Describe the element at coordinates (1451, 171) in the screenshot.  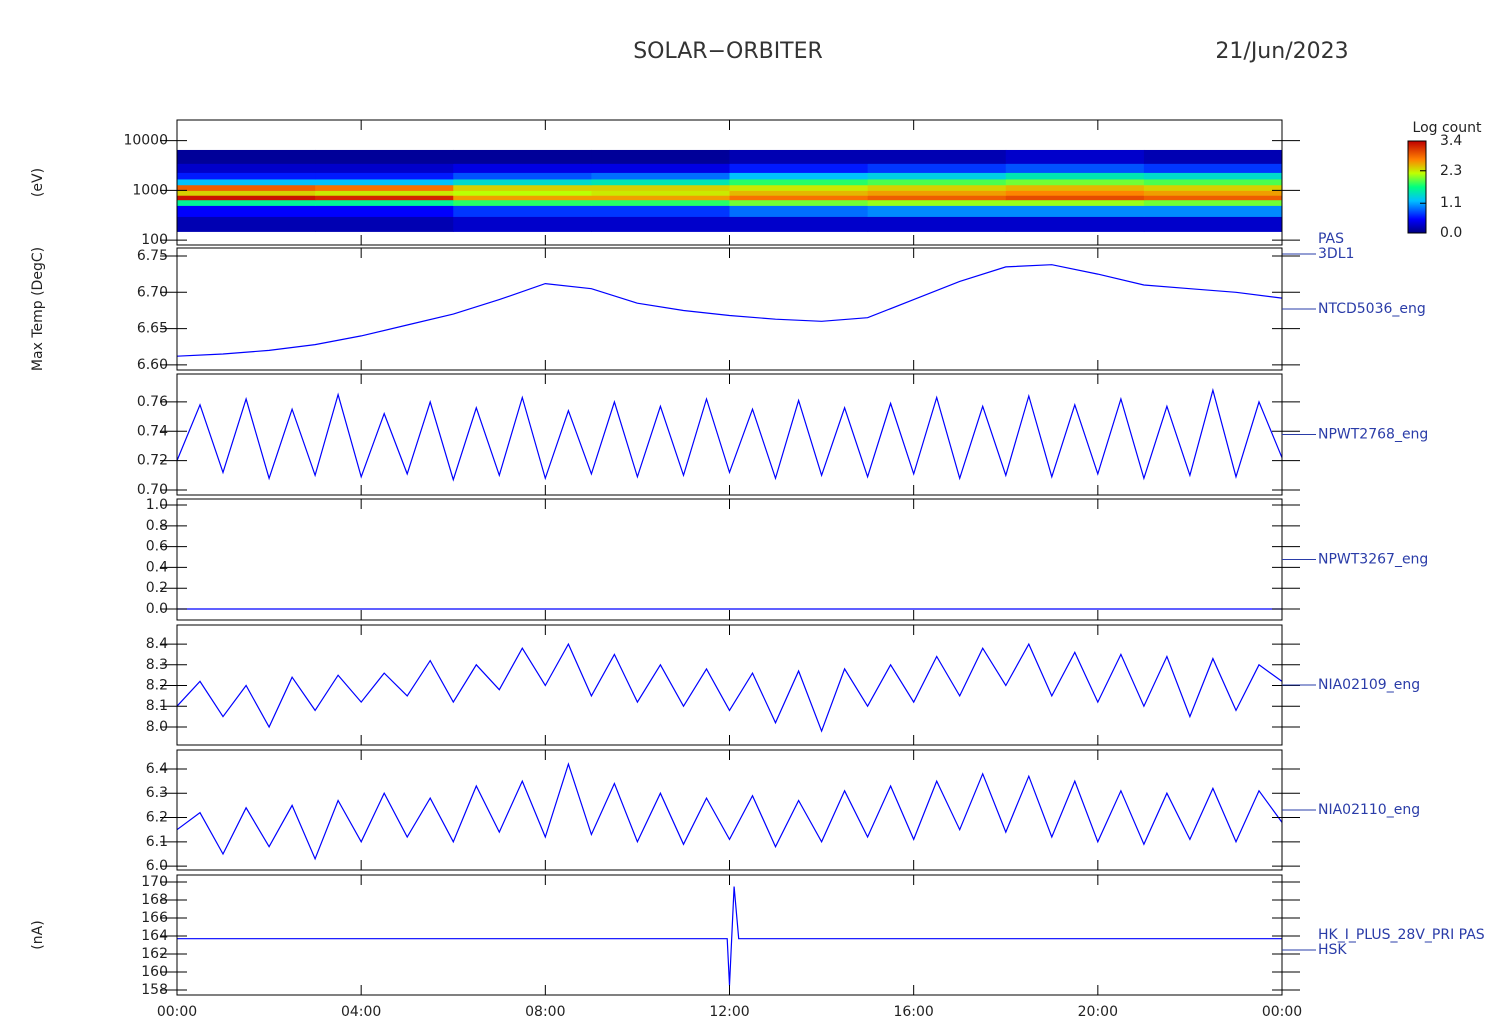
I see `colorbar-tick-label: 2.3` at that location.